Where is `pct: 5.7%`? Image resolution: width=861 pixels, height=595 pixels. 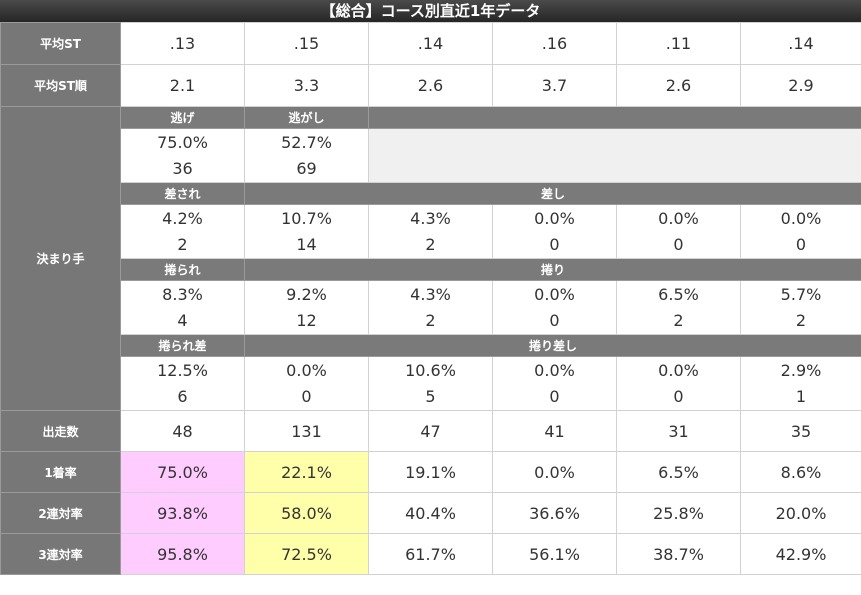
pct: 5.7% is located at coordinates (801, 294).